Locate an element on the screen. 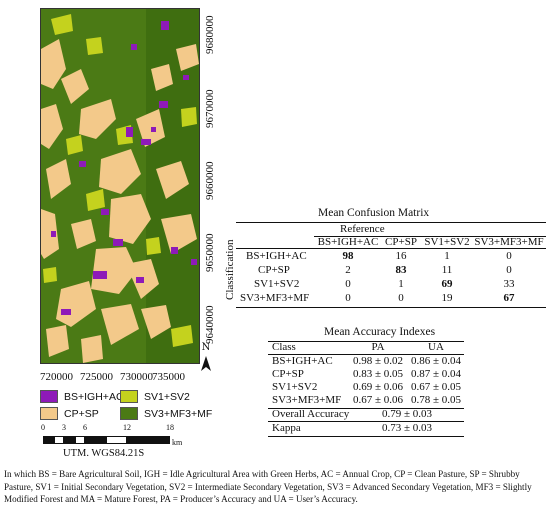 The width and height of the screenshot is (550, 509). acc-ua: 0.87 ± 0.04 is located at coordinates (436, 374).